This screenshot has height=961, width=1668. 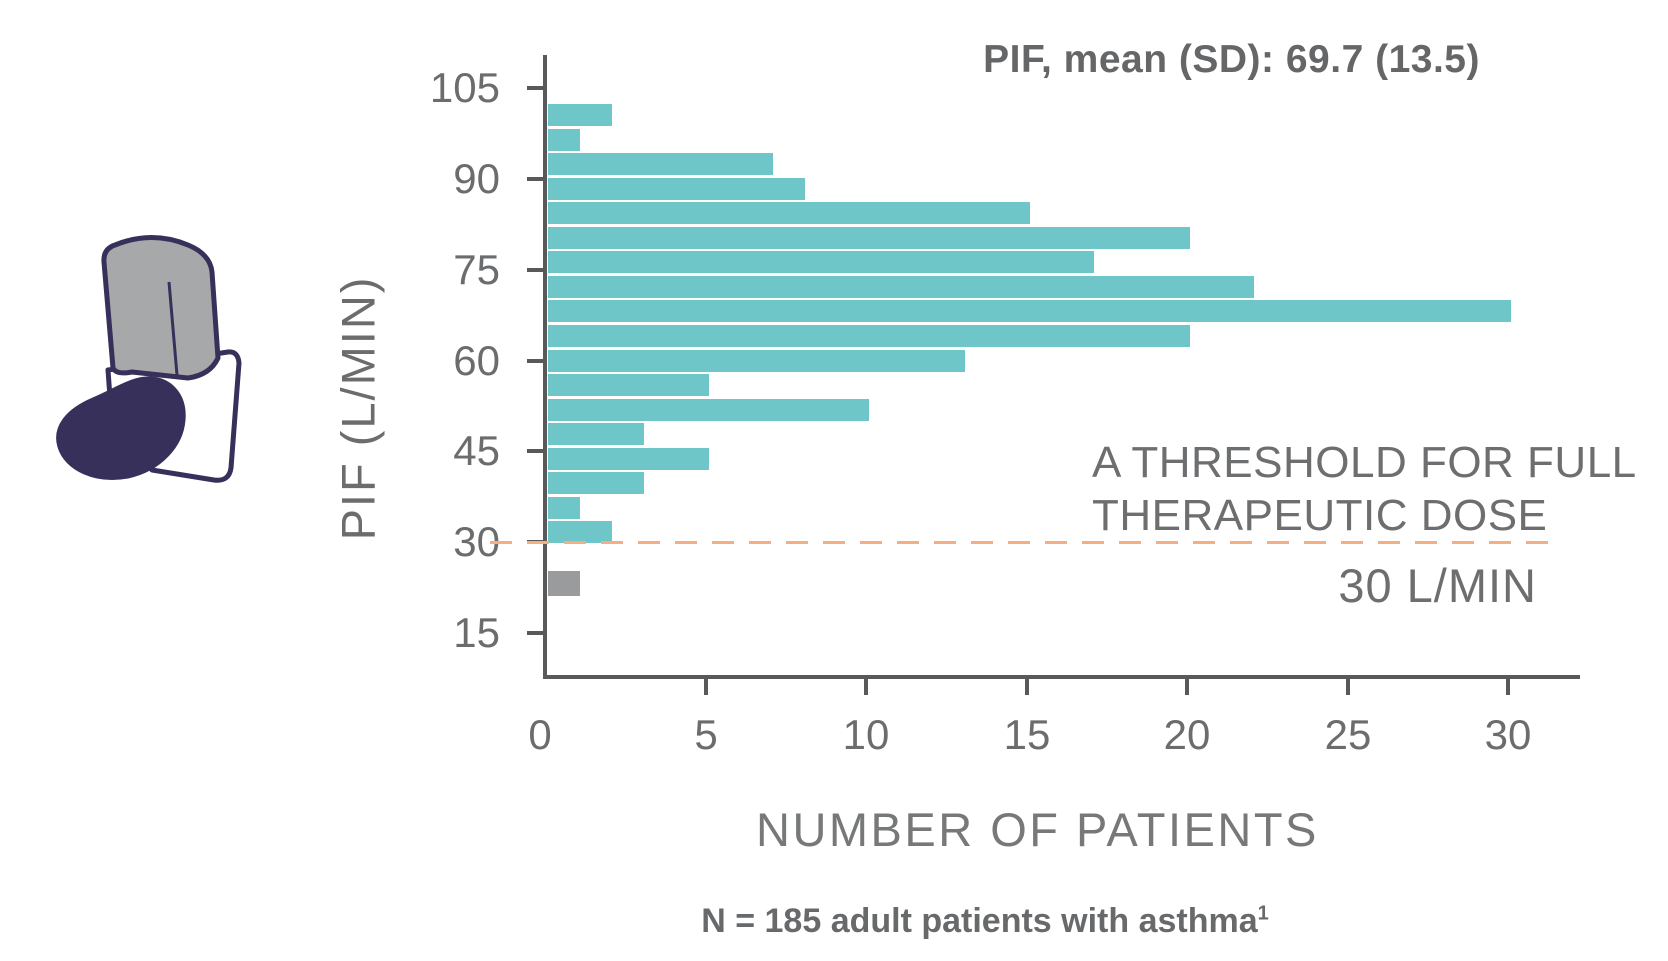 I want to click on y-tick-label-90: 90, so click(x=476, y=178).